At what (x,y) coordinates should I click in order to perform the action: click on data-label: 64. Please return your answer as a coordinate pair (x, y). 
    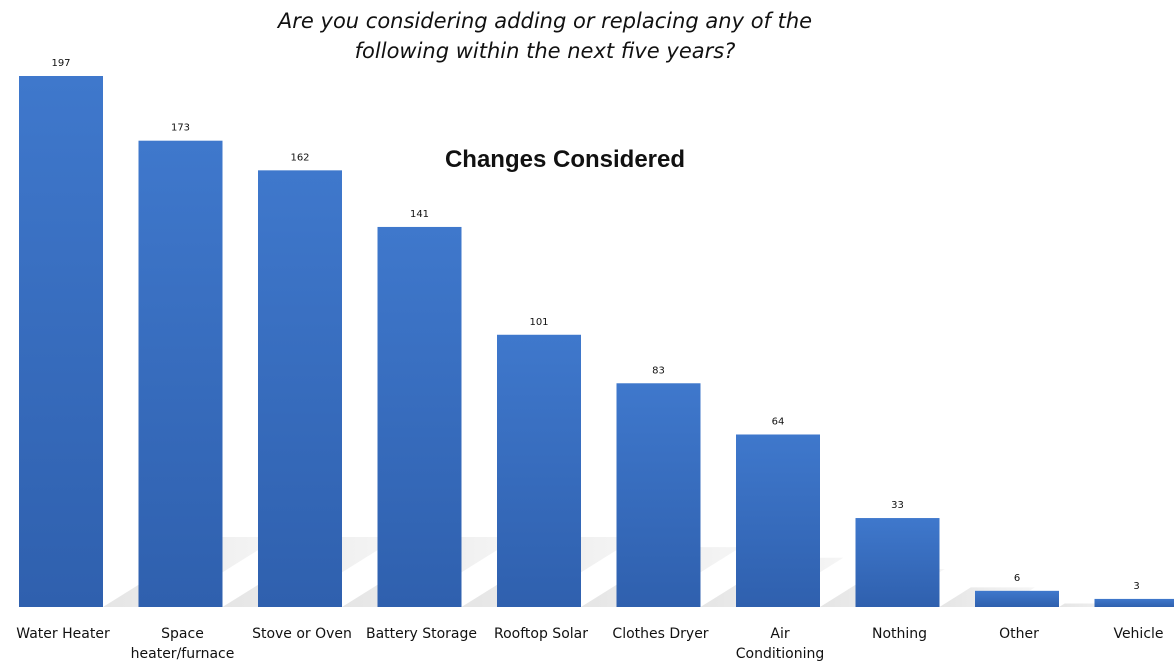
    Looking at the image, I should click on (778, 421).